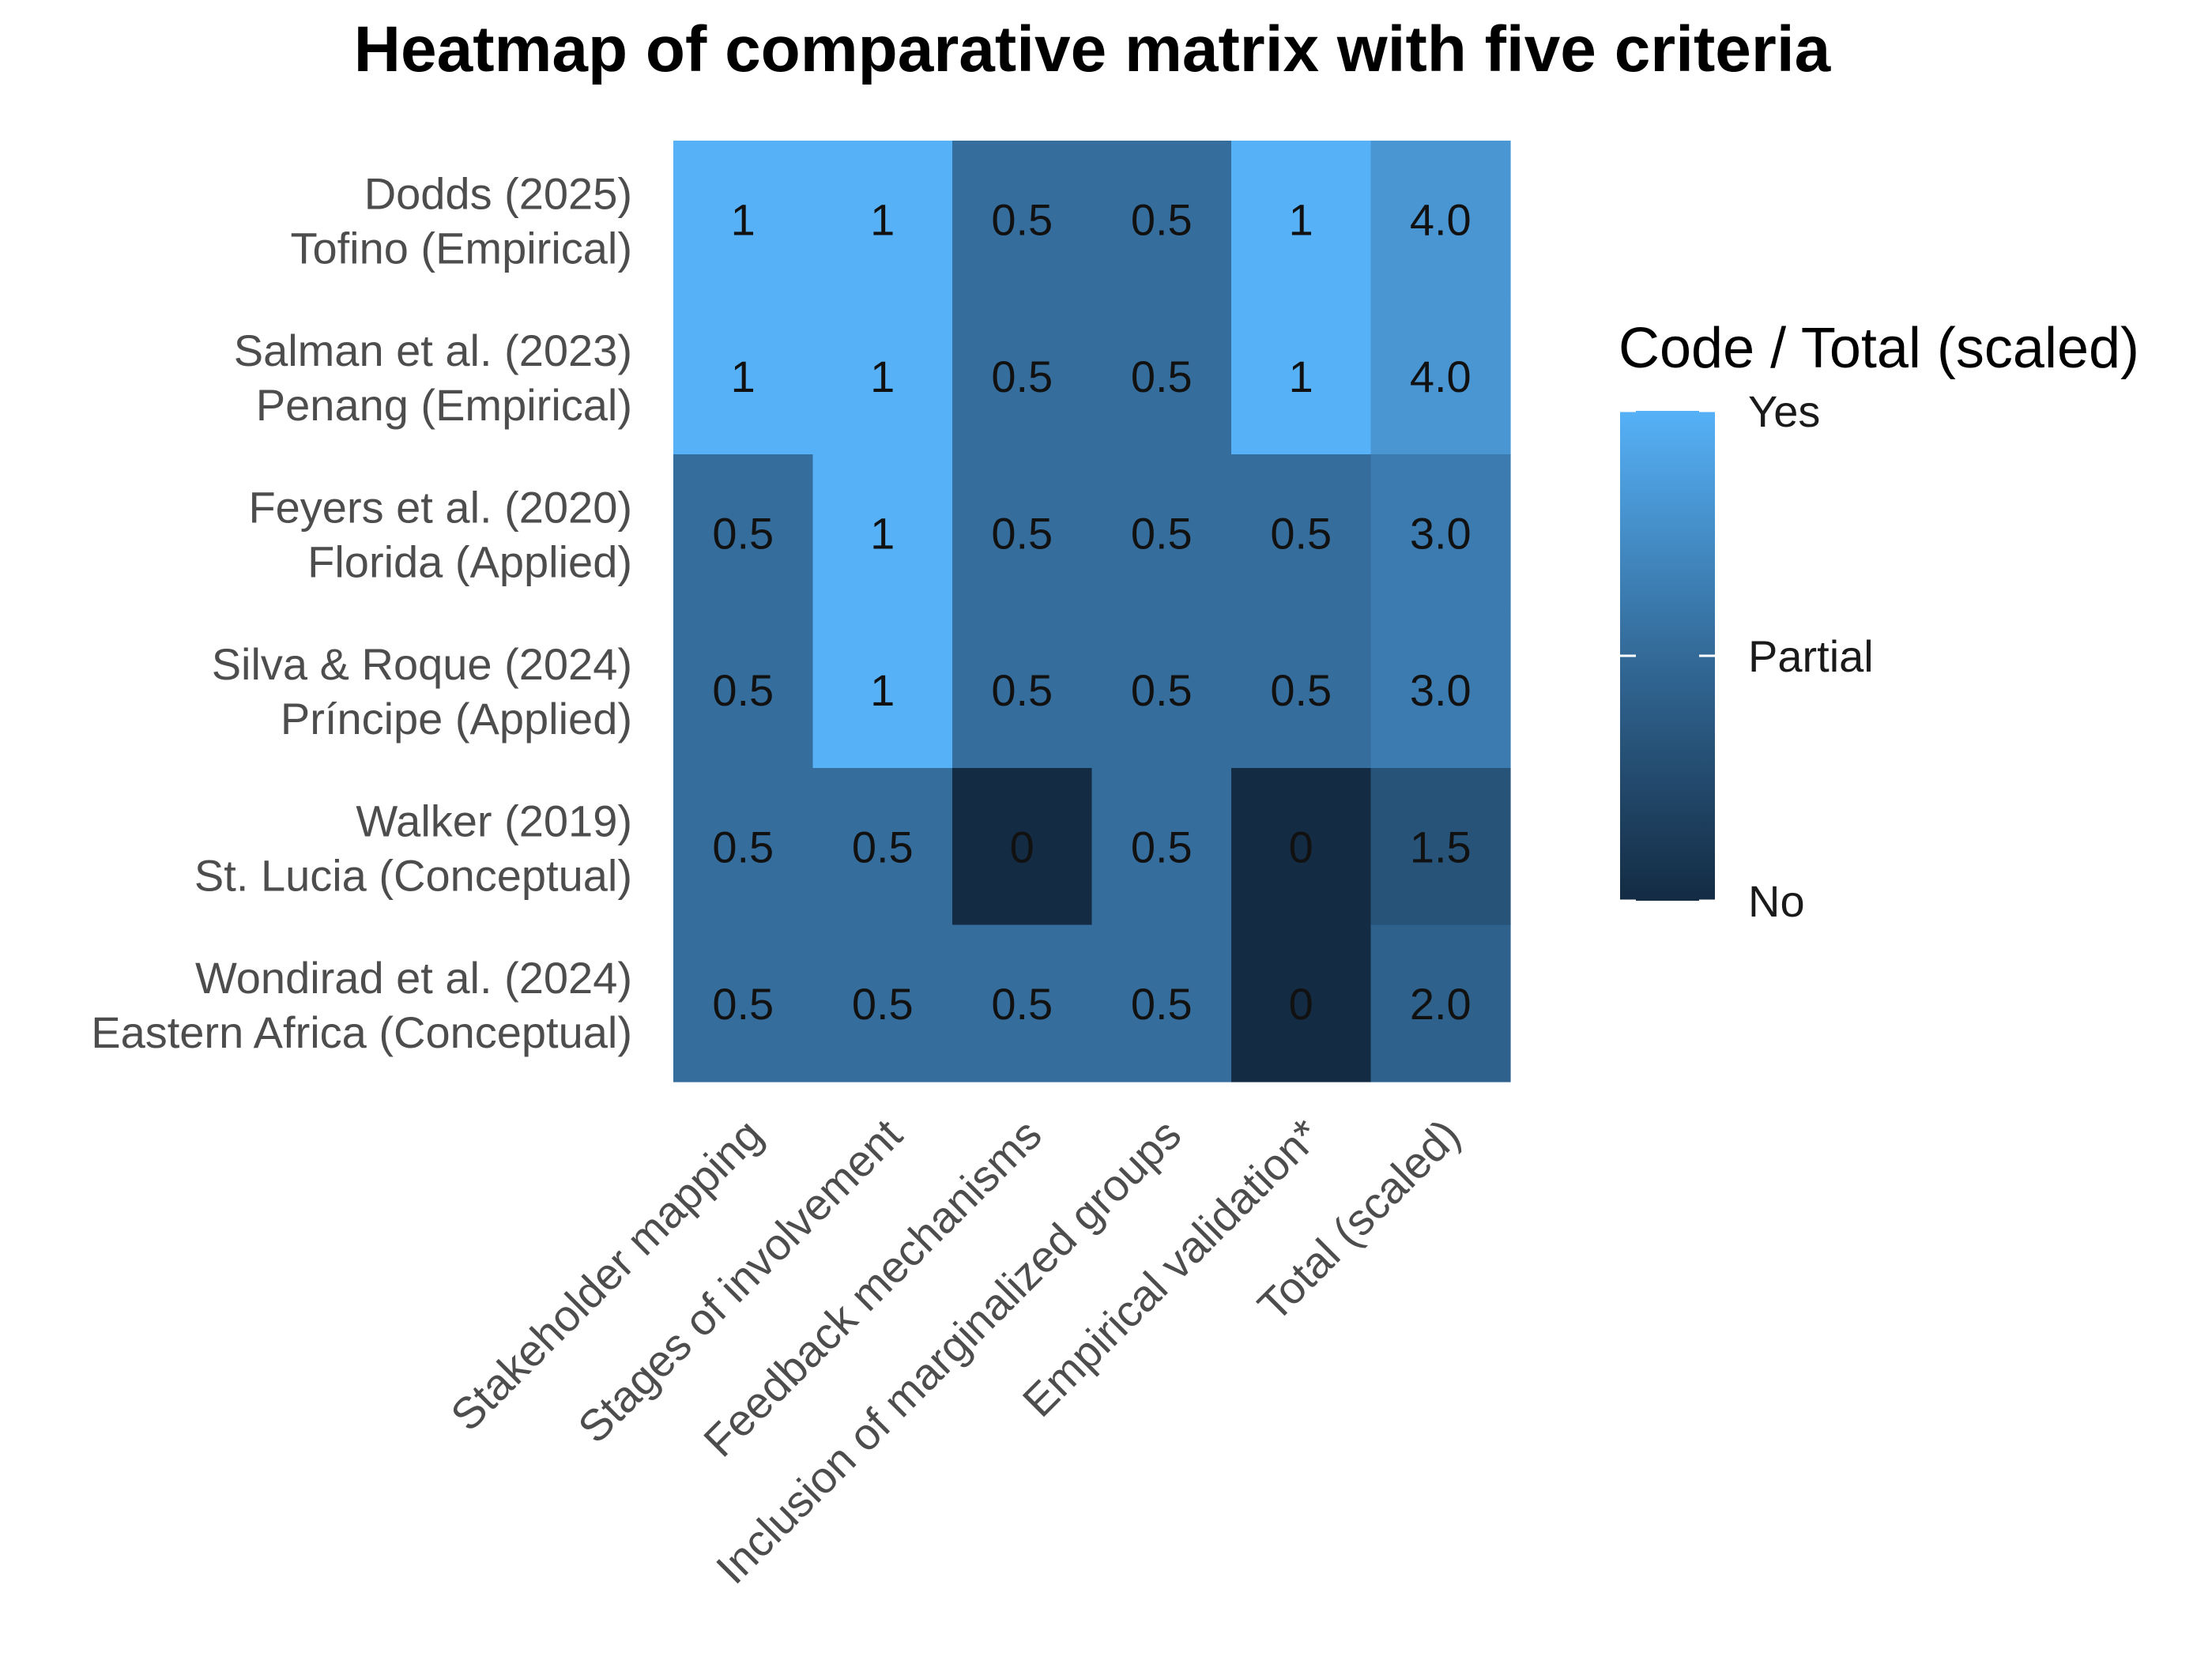 The height and width of the screenshot is (1679, 2212). What do you see at coordinates (440, 534) in the screenshot?
I see `row-label: Feyers et al. (2020) Florida (Applied)` at bounding box center [440, 534].